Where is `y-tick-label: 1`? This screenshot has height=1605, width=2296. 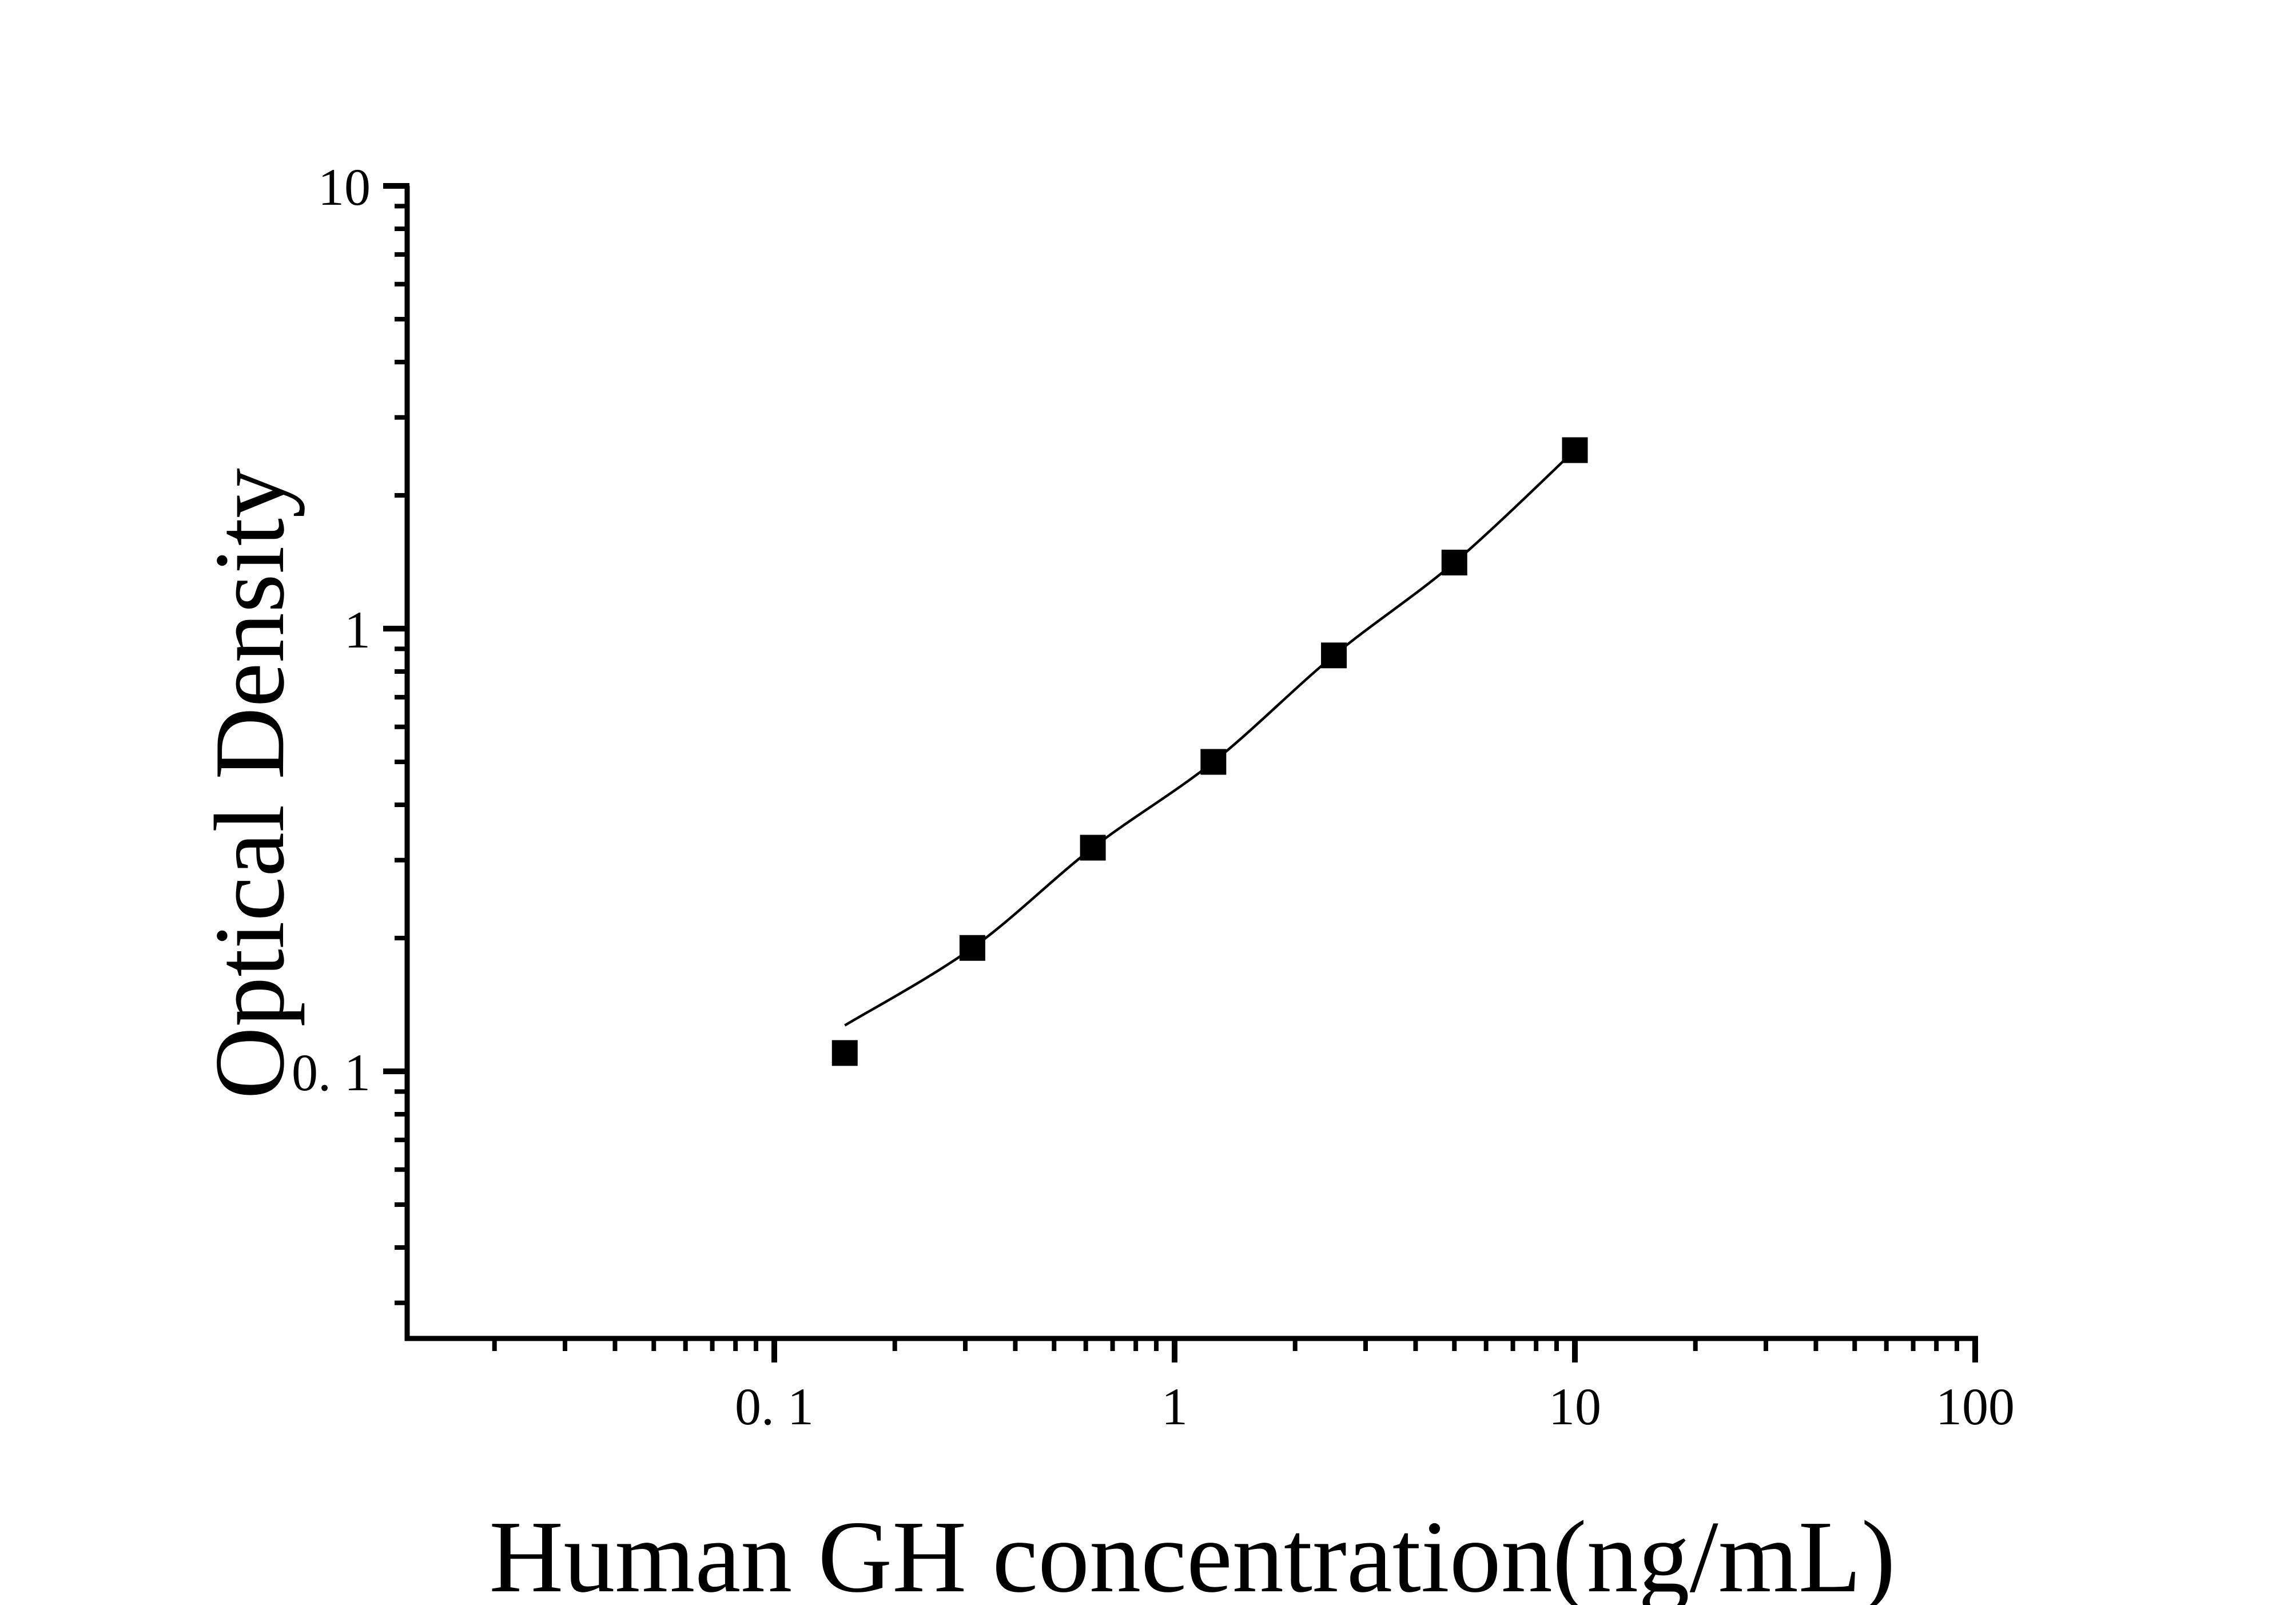
y-tick-label: 1 is located at coordinates (357, 630).